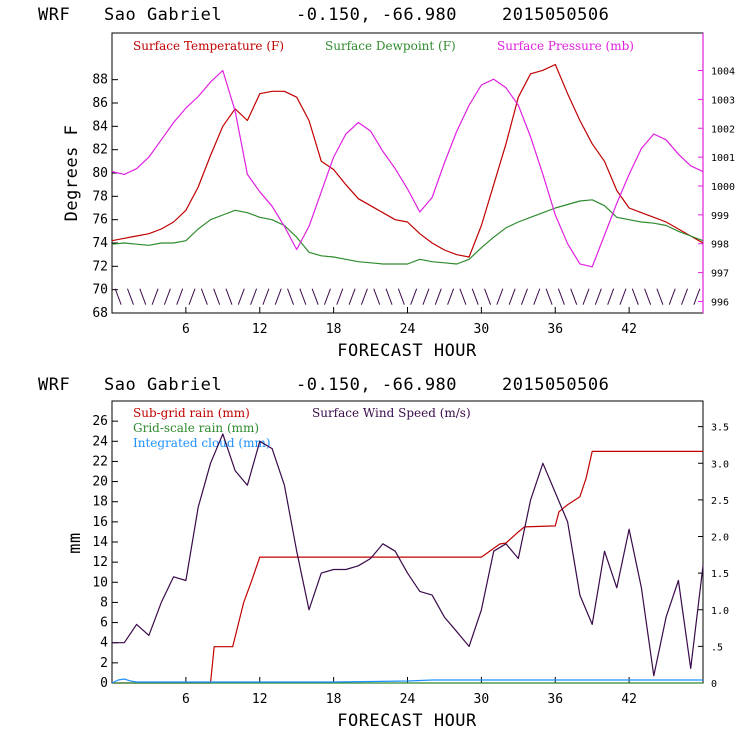 This screenshot has width=740, height=740. What do you see at coordinates (723, 187) in the screenshot?
I see `y2-tick-label: 1000` at bounding box center [723, 187].